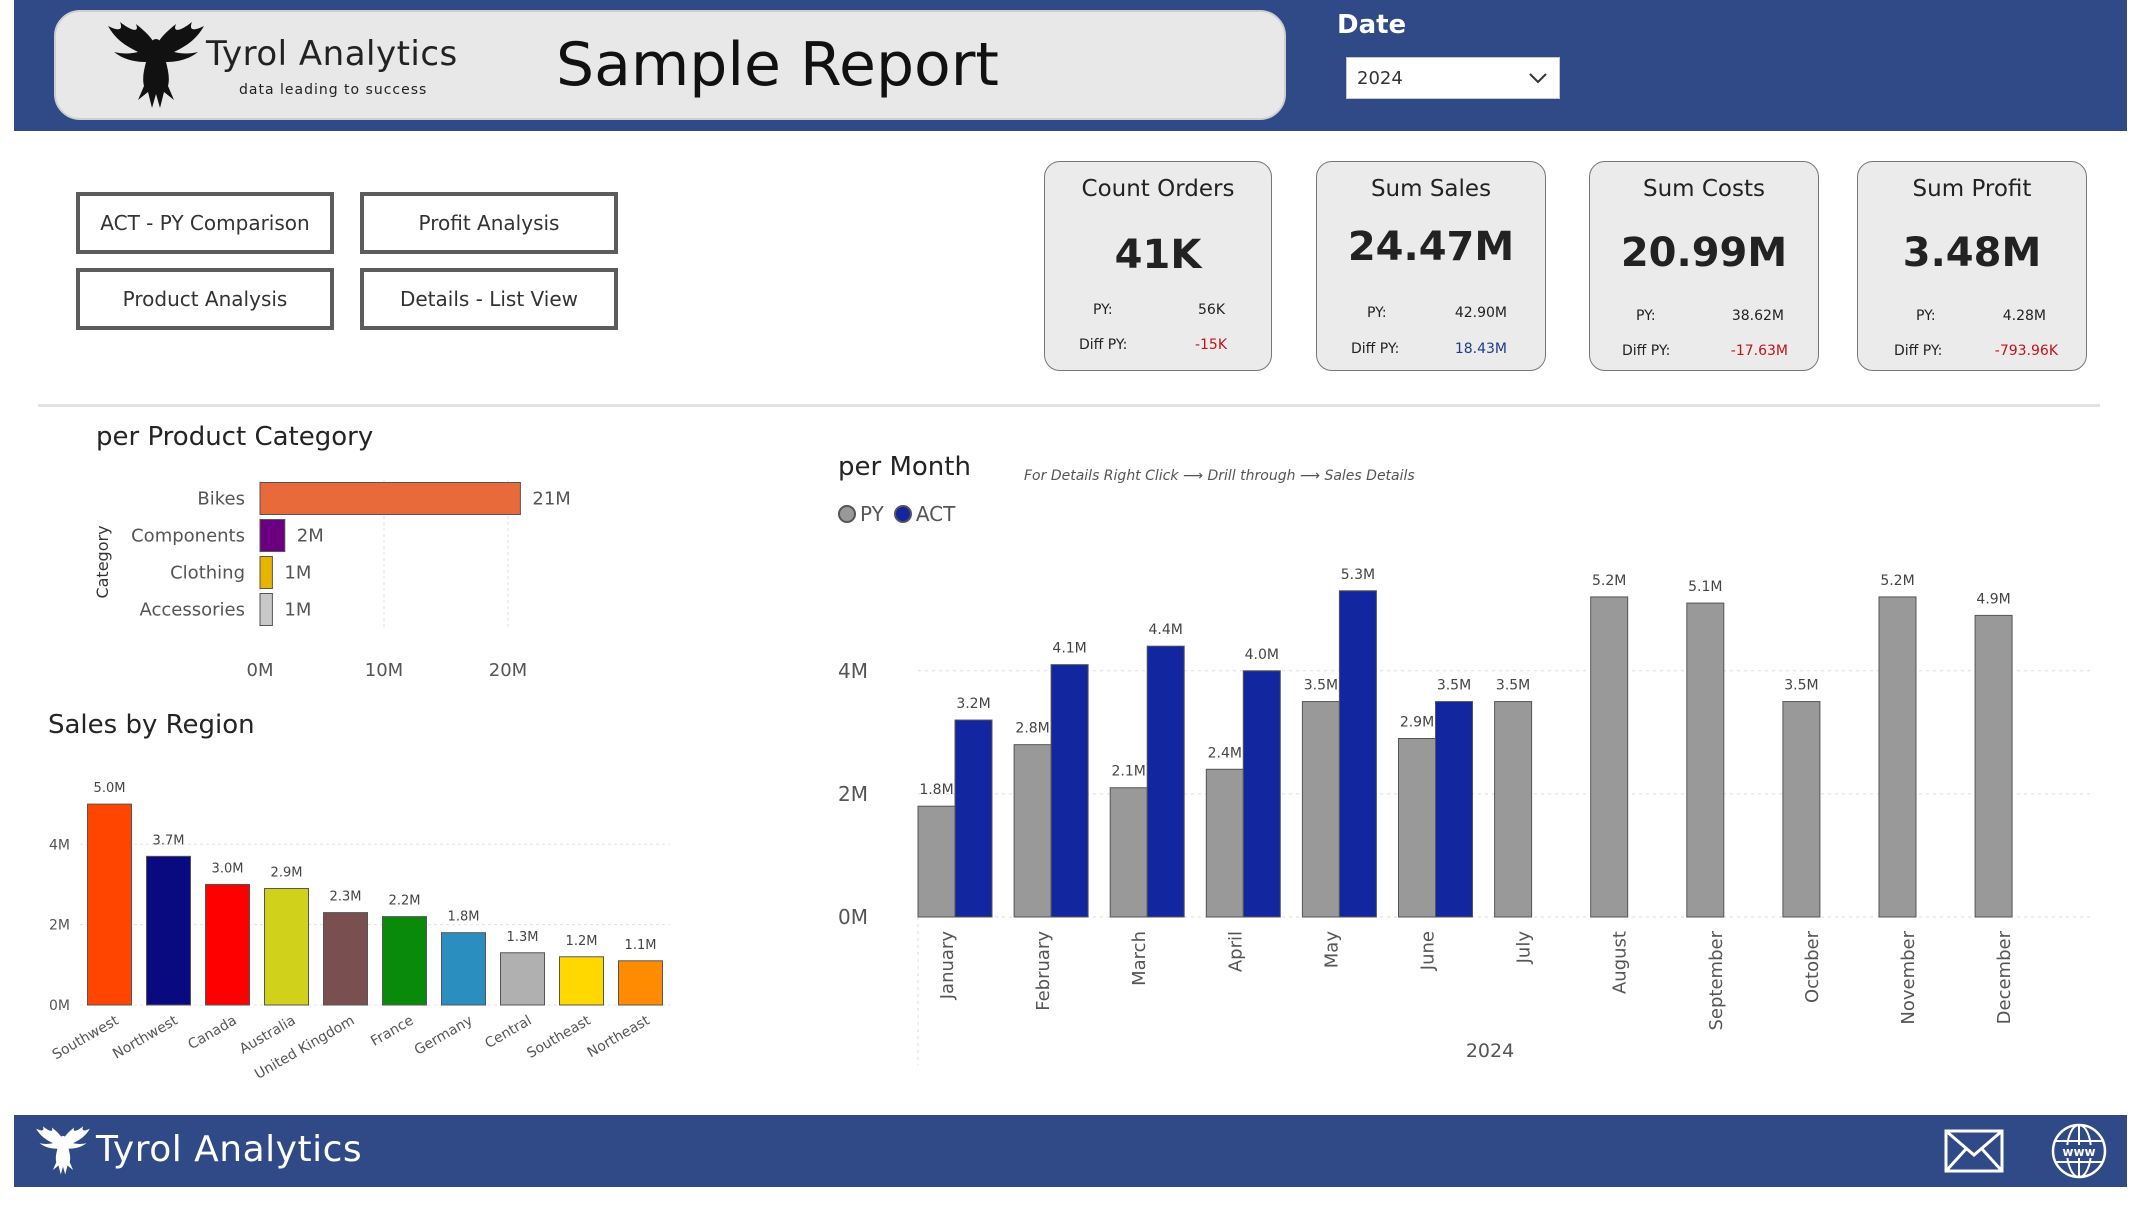  What do you see at coordinates (1158, 255) in the screenshot?
I see `kpi-value: 41K` at bounding box center [1158, 255].